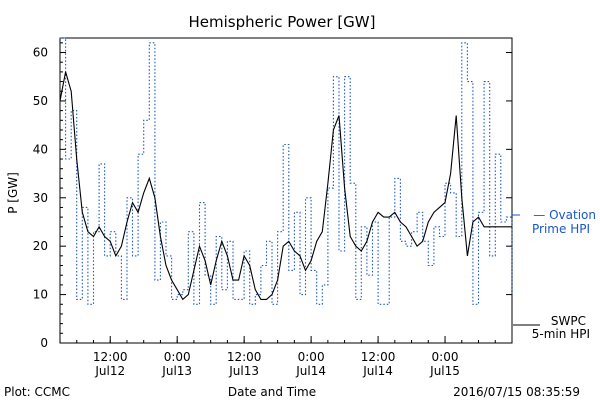  I want to click on y-tick-label: 30, so click(40, 198).